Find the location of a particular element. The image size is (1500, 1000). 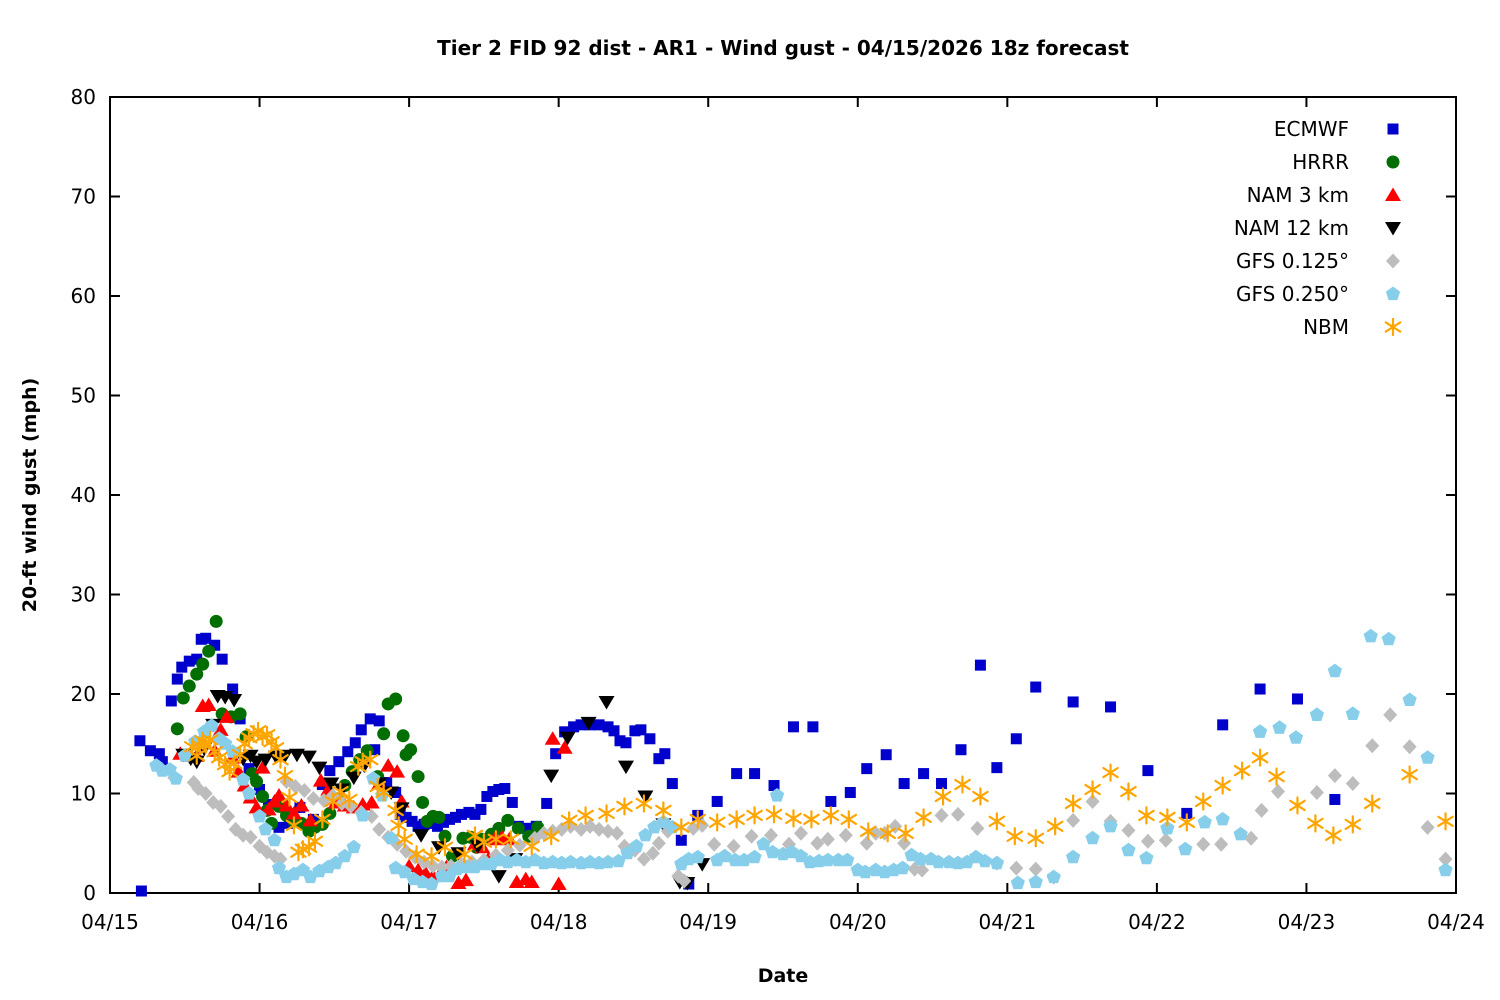

x-tick-label: 04/23 is located at coordinates (1307, 922).